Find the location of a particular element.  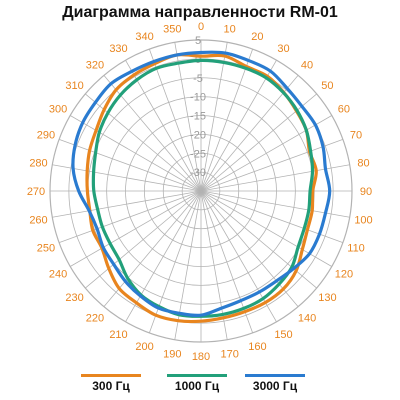

angle-tick-label: 190 is located at coordinates (172, 354).